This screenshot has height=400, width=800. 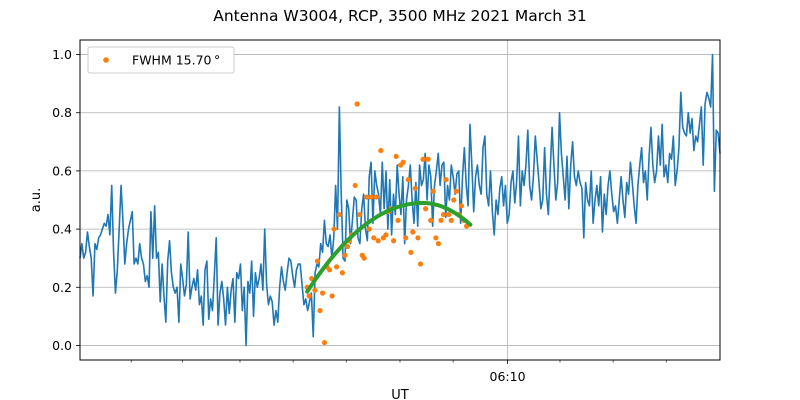 I want to click on y-tick-label: 0.6, so click(x=62, y=170).